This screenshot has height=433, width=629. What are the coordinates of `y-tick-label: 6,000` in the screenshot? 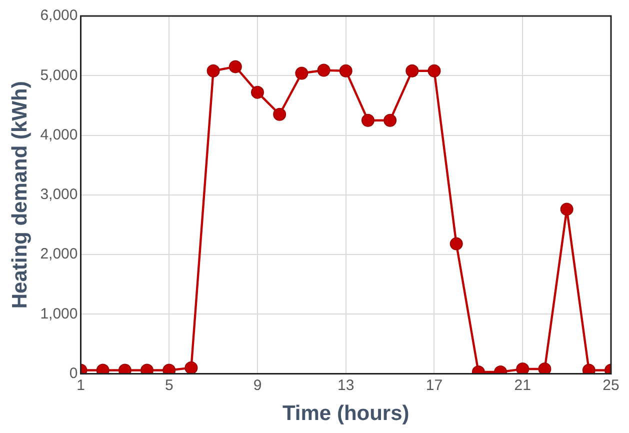 It's located at (59, 15).